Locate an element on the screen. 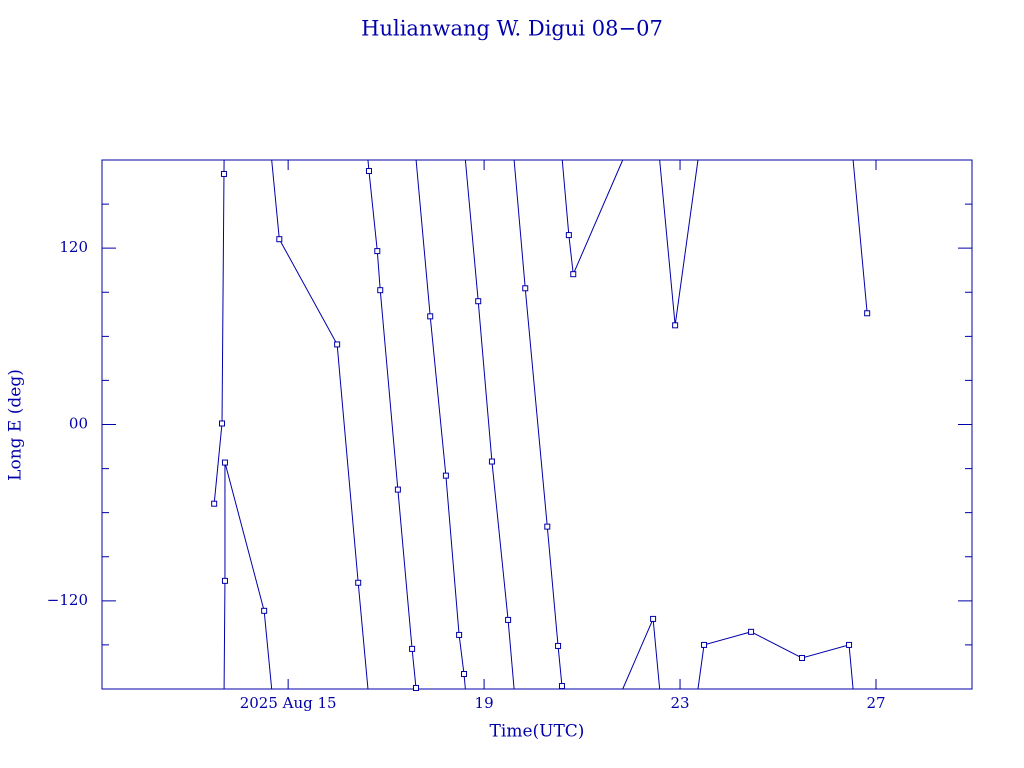 Image resolution: width=1024 pixels, height=768 pixels. y-tick-label: 120 is located at coordinates (73, 247).